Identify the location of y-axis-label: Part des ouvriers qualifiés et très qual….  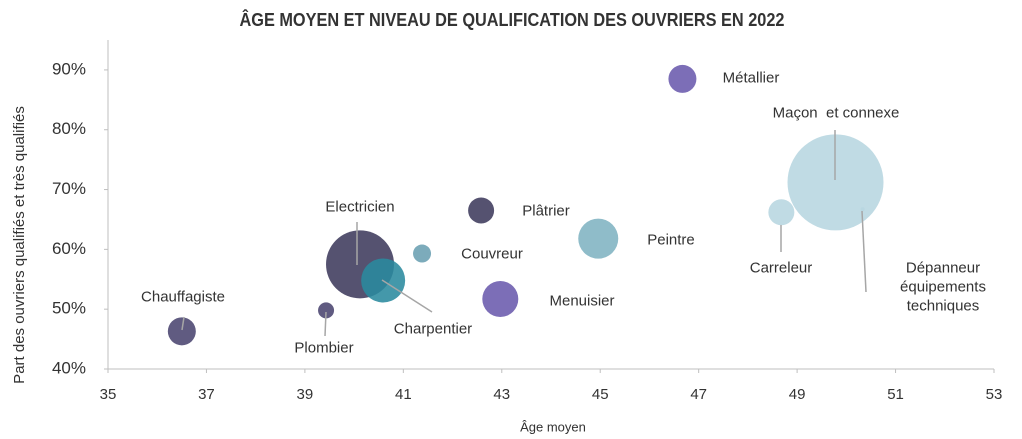
(19, 245).